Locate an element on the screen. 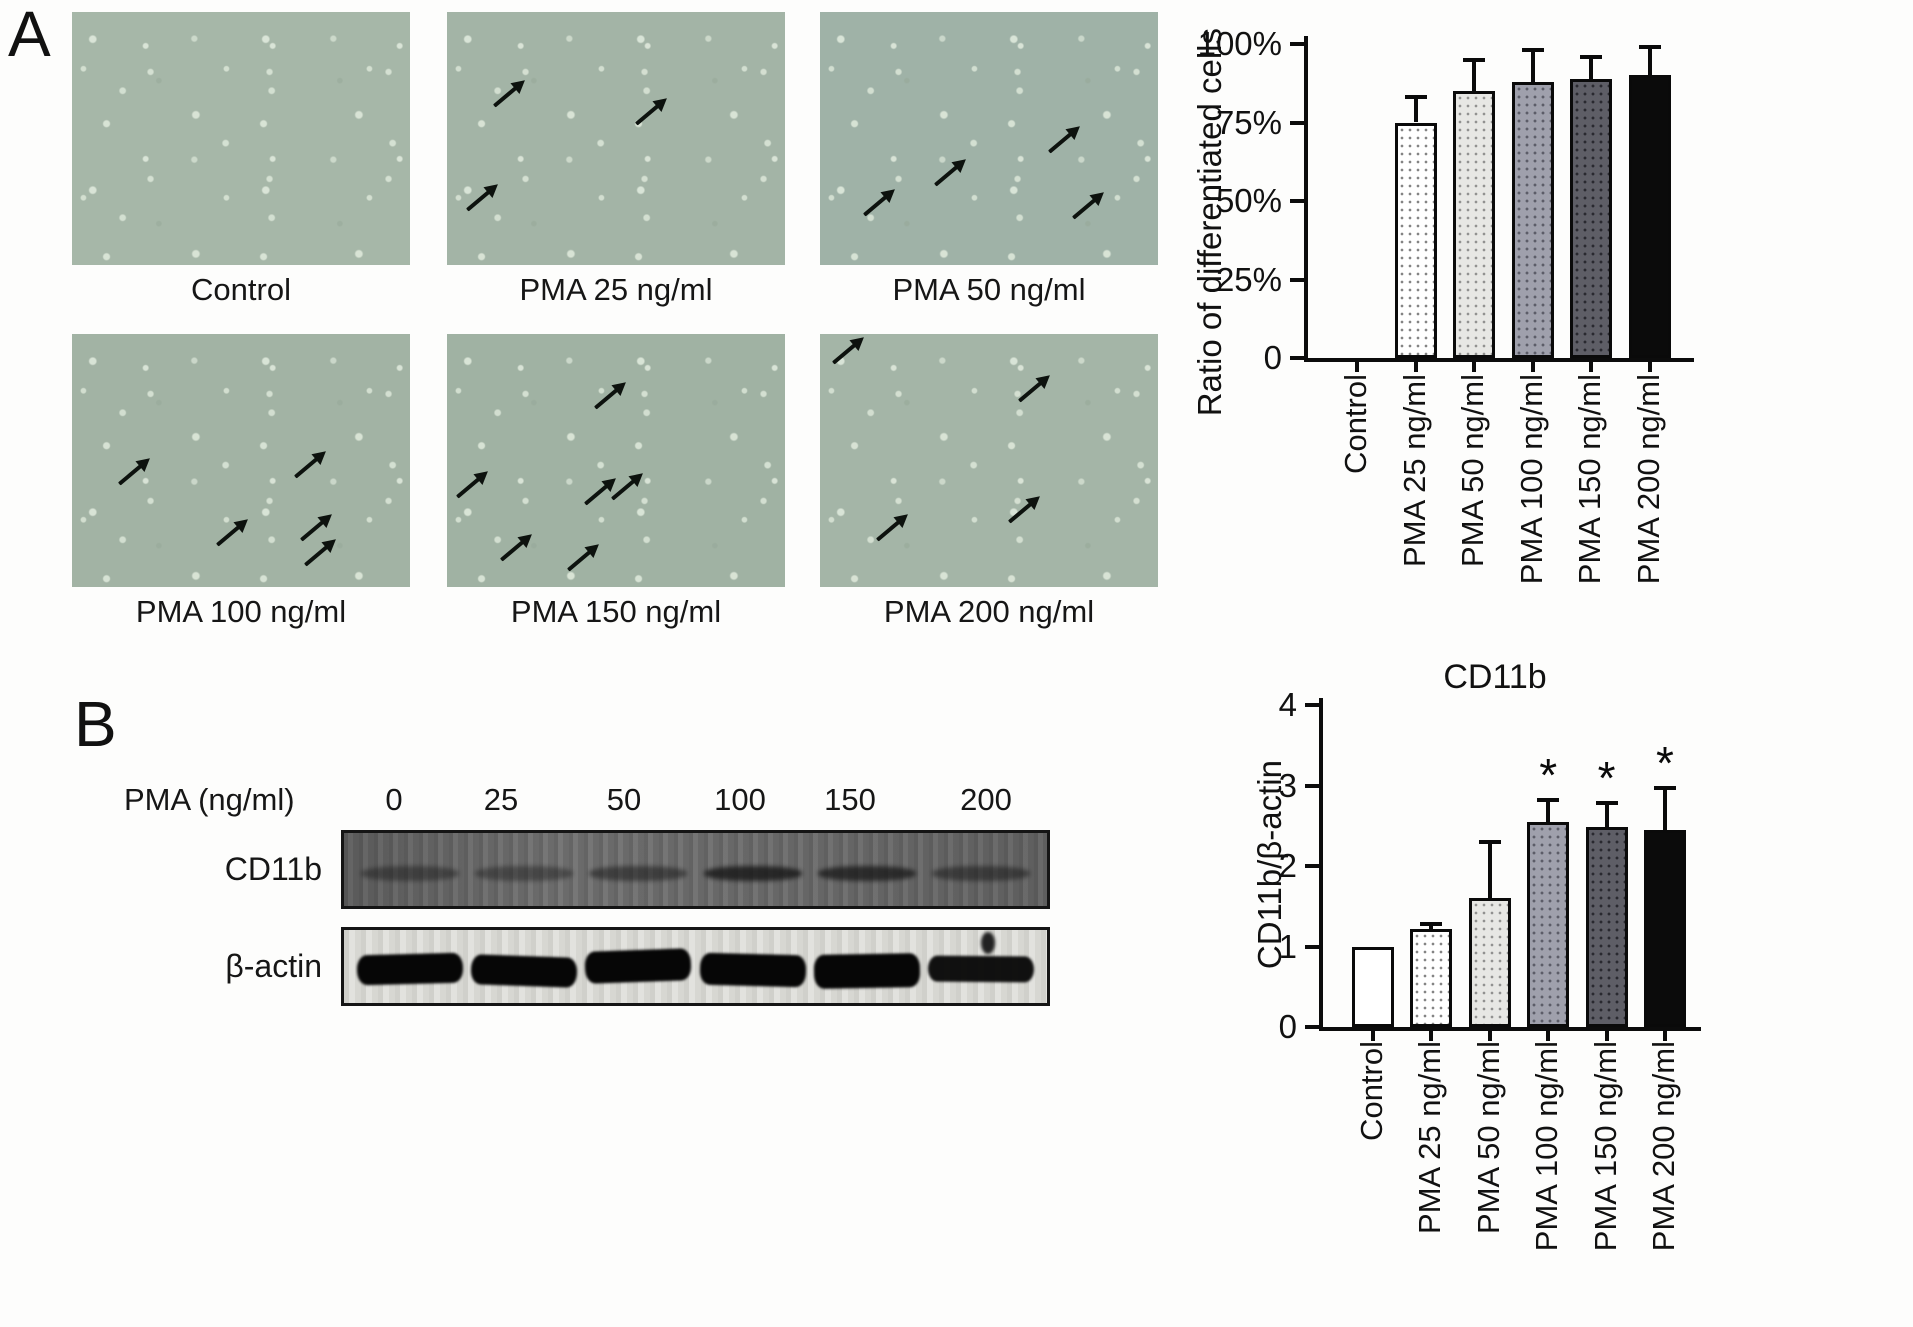 This screenshot has width=1913, height=1327. y-tick-label-4: 4 is located at coordinates (1287, 704).